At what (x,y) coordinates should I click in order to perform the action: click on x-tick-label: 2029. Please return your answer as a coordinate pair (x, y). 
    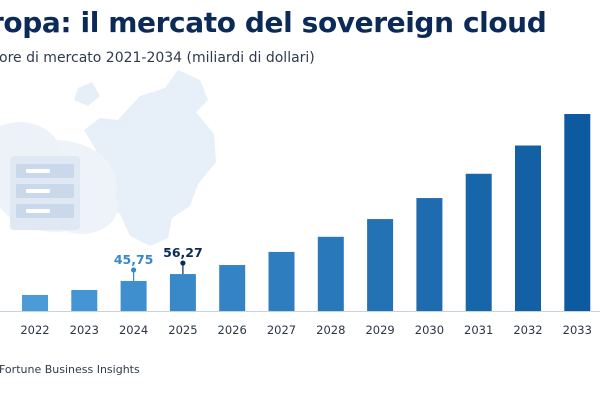
    Looking at the image, I should click on (379, 330).